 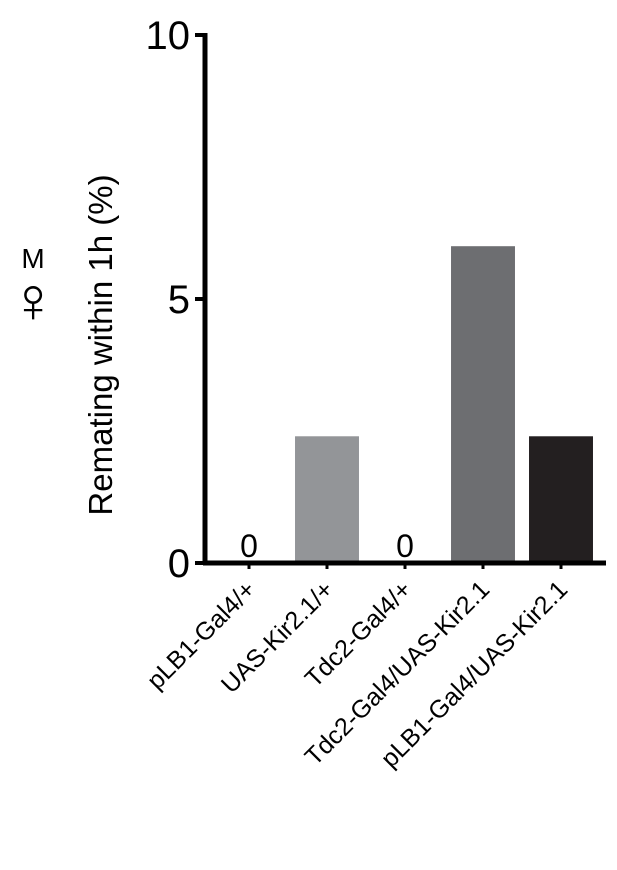 What do you see at coordinates (32, 258) in the screenshot?
I see `annotation: M` at bounding box center [32, 258].